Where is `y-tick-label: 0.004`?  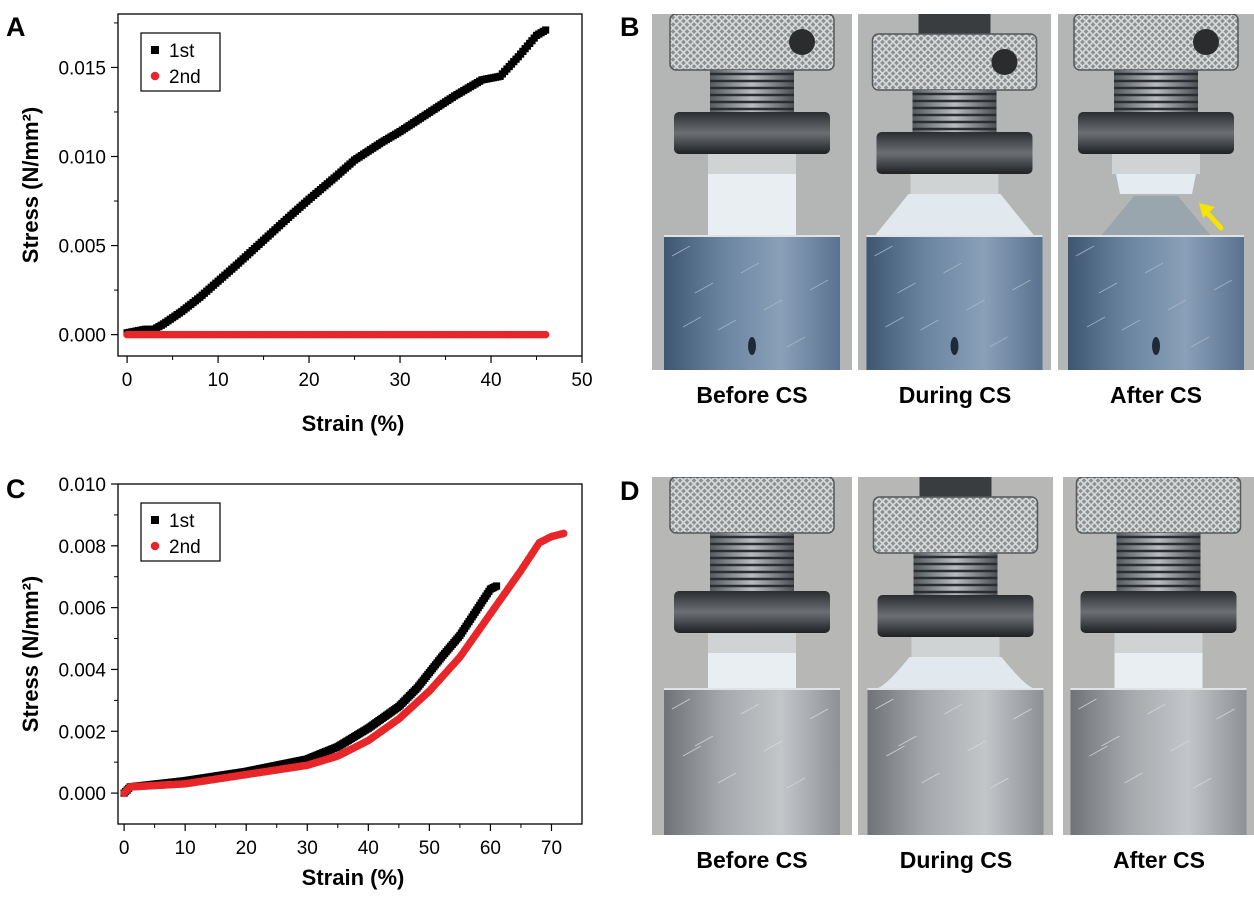
y-tick-label: 0.004 is located at coordinates (82, 670).